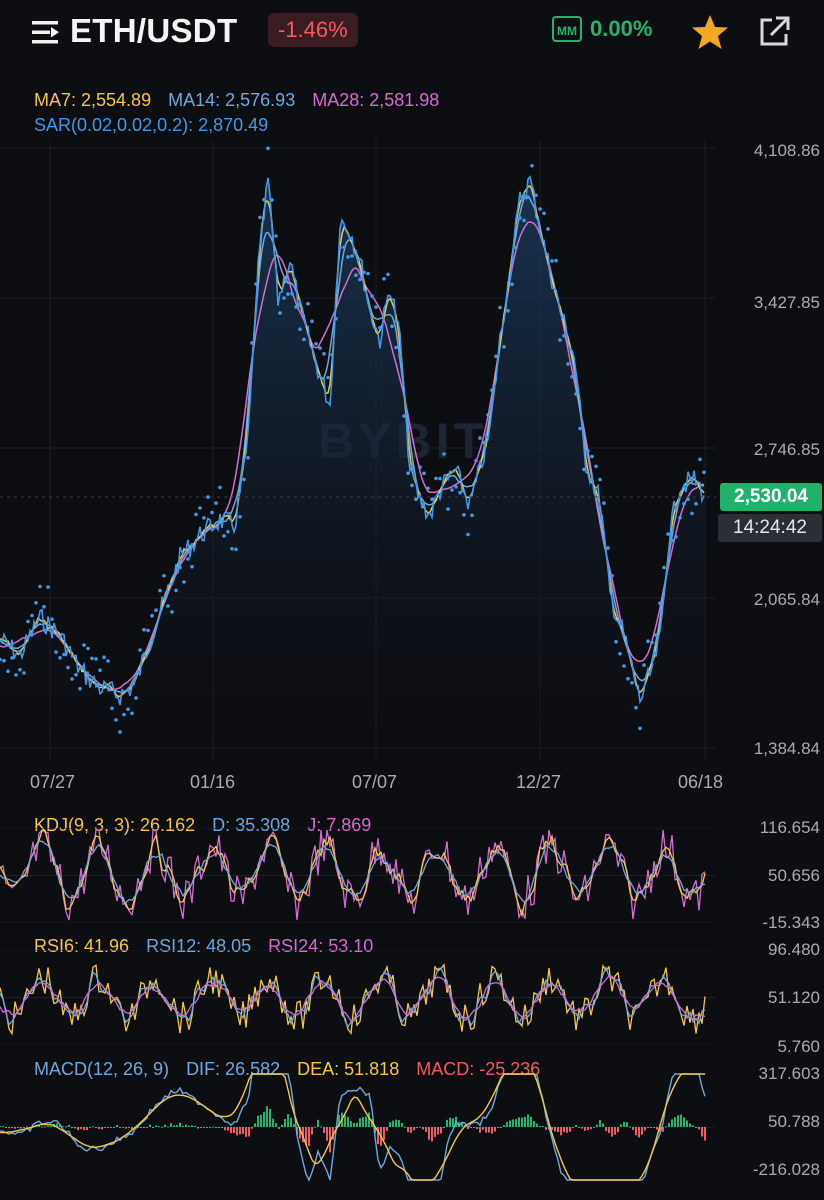  I want to click on favorite-star-icon, so click(710, 32).